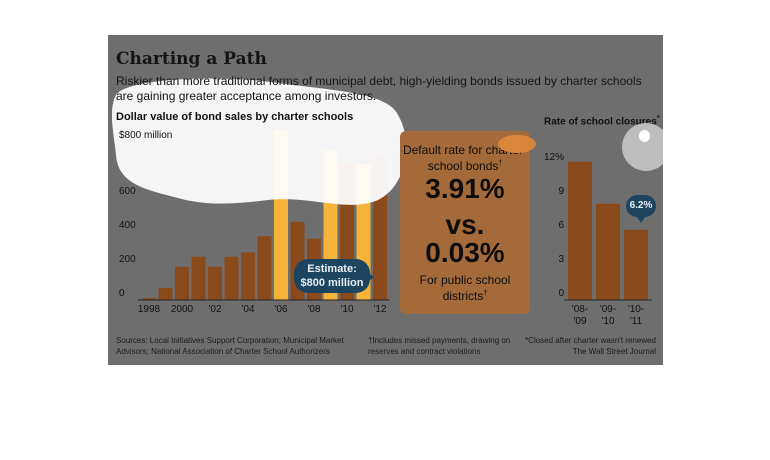 The height and width of the screenshot is (460, 770). I want to click on bond-sales-bar-1999, so click(165, 294).